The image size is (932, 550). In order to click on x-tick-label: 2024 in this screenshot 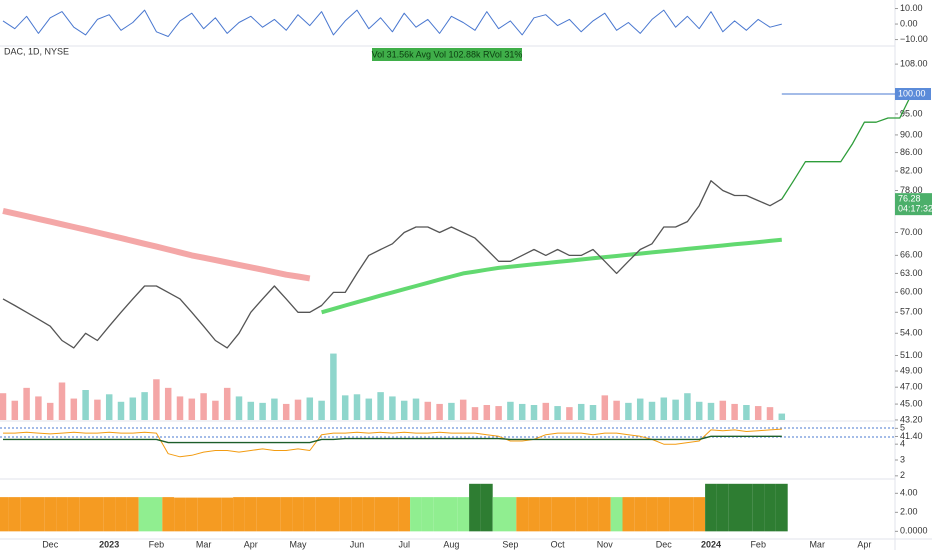, I will do `click(711, 544)`.